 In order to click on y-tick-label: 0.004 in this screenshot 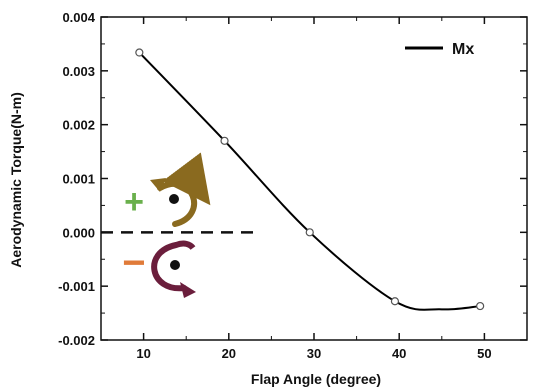, I will do `click(78, 17)`.